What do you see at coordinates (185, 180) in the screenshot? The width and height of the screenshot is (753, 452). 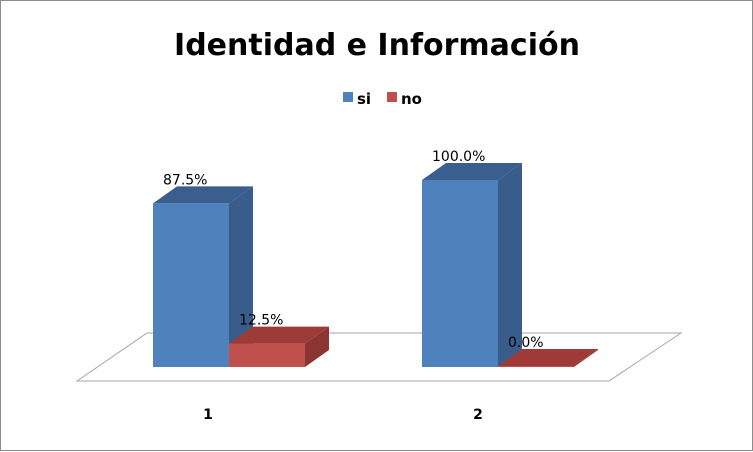 I see `data-label-si-1: 87.5%` at bounding box center [185, 180].